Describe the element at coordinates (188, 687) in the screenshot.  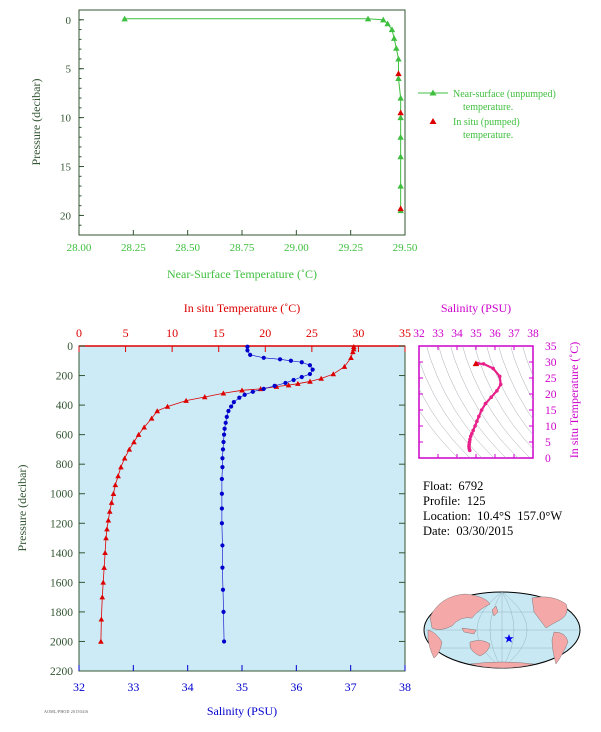
I see `salinity-tick-label: 34` at that location.